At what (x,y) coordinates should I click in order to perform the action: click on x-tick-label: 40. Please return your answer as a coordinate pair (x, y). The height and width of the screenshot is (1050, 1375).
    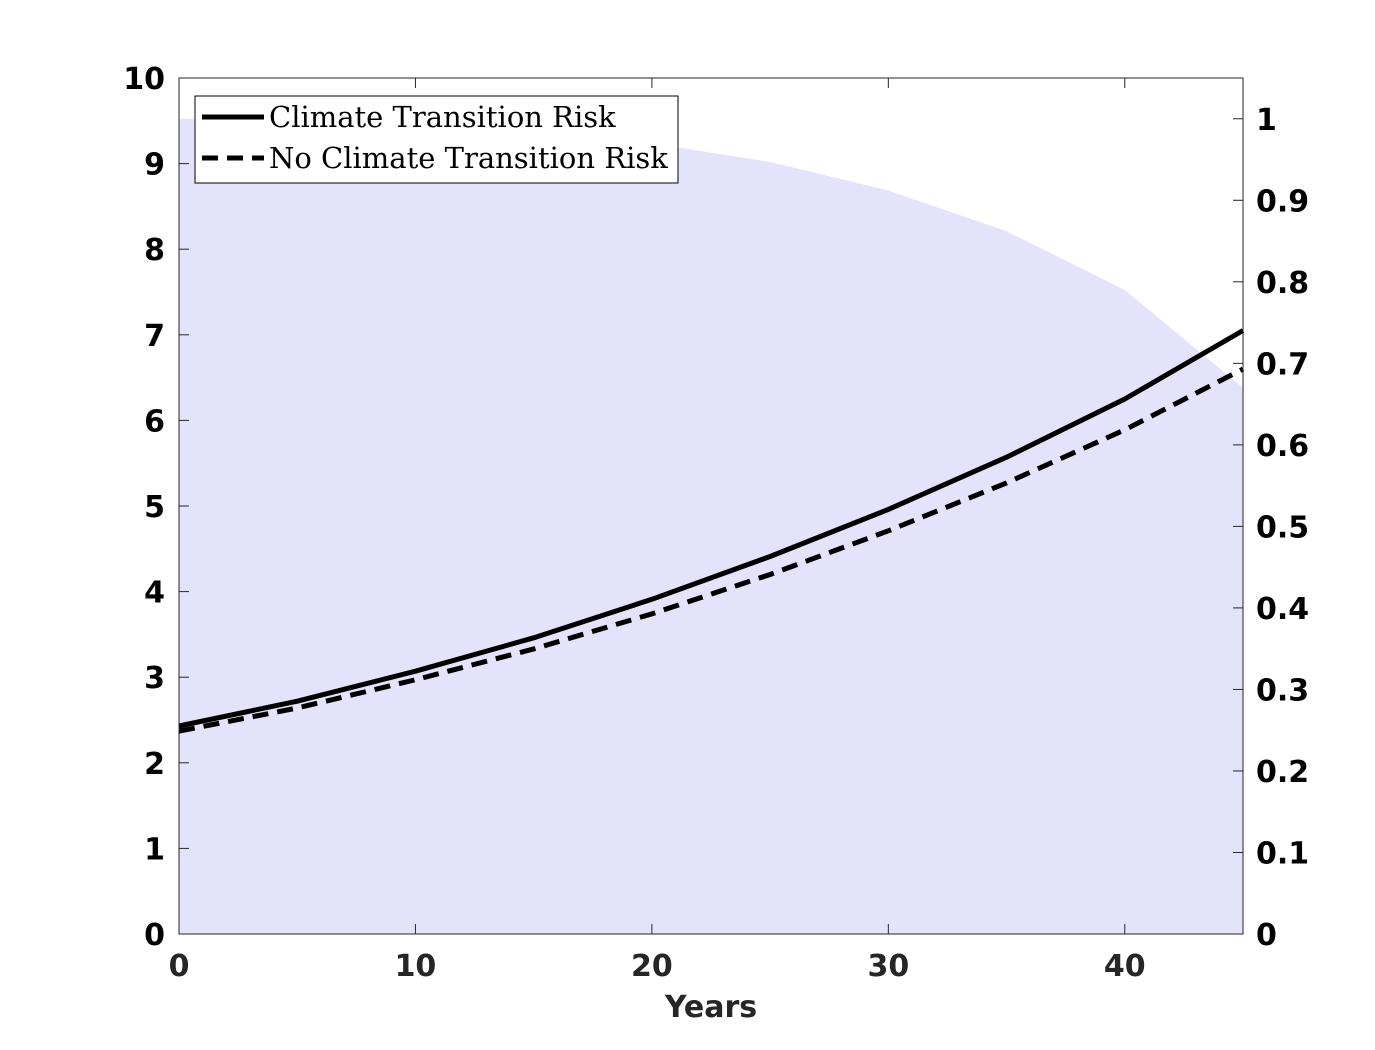
    Looking at the image, I should click on (1125, 966).